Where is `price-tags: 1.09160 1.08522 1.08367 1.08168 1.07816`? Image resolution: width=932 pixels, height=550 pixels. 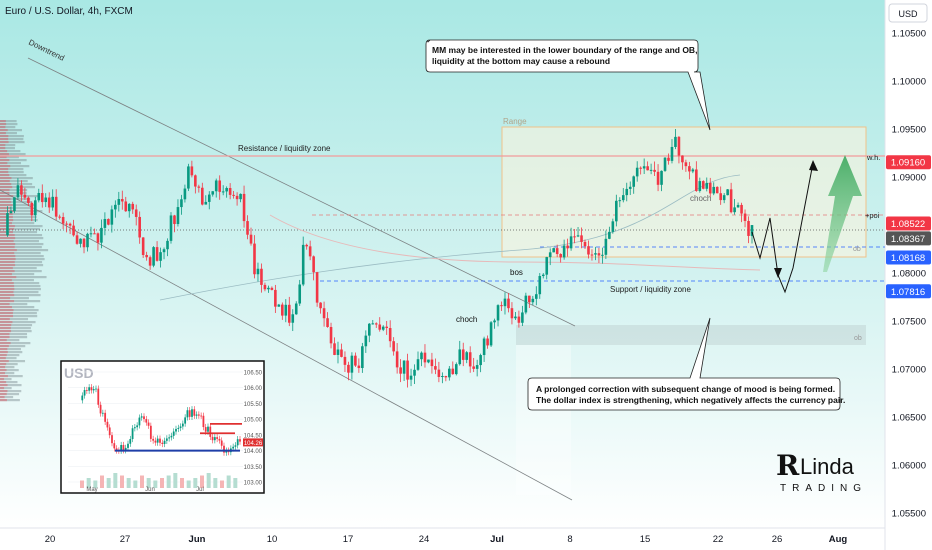 price-tags: 1.09160 1.08522 1.08367 1.08168 1.07816 is located at coordinates (908, 227).